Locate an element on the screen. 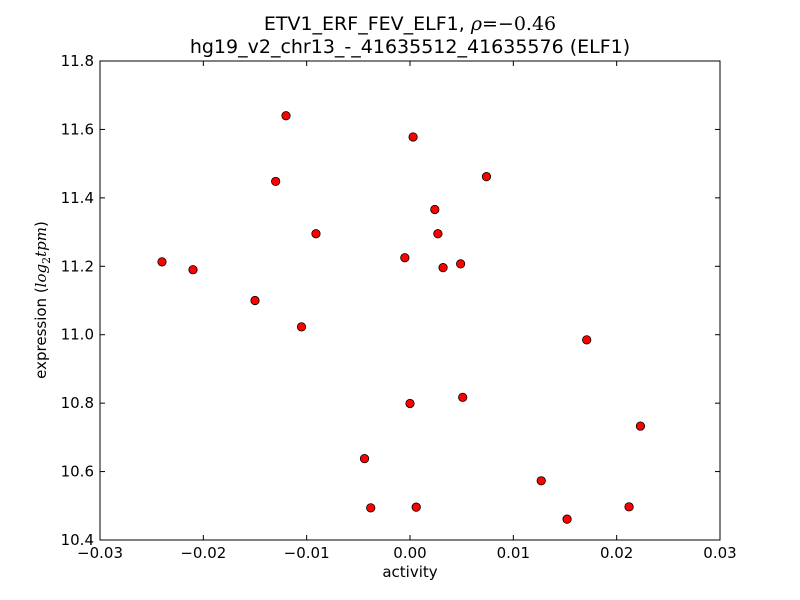 The height and width of the screenshot is (600, 800). x-tick-label: −0.02 is located at coordinates (203, 553).